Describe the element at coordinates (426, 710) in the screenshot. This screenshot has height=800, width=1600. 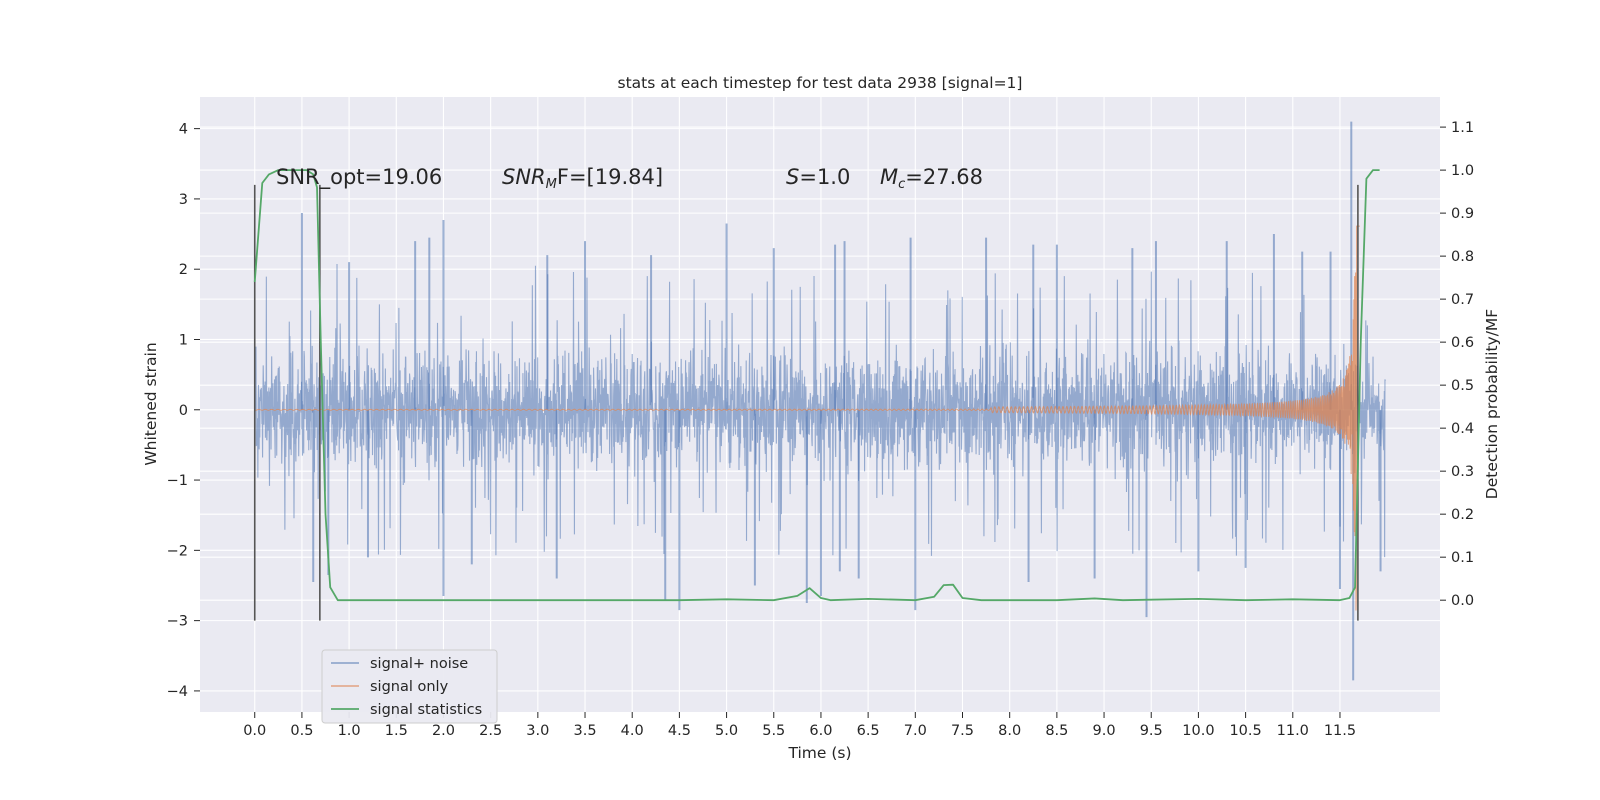
I see `legend-label-signal-statistics: signal statistics` at that location.